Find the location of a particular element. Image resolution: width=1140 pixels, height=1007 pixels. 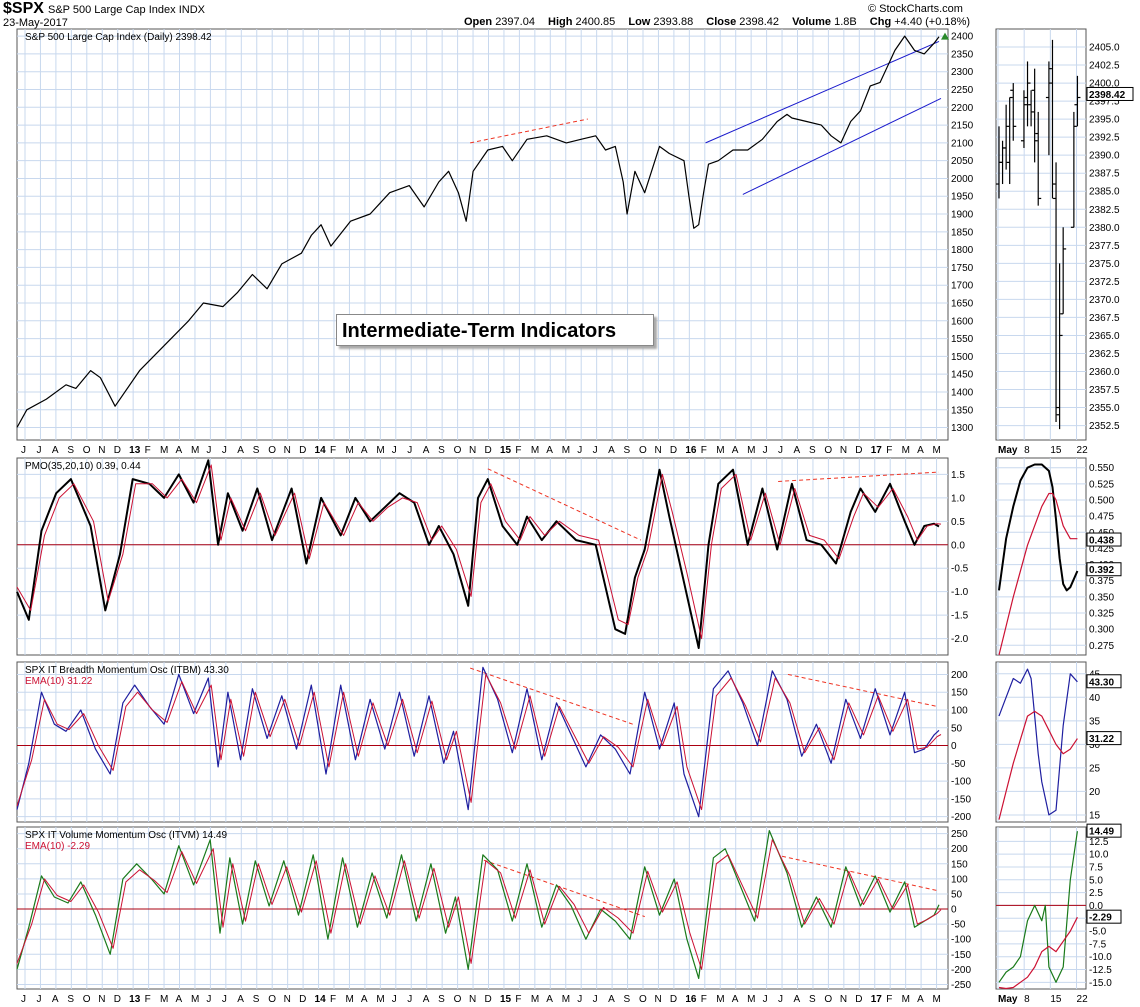

zoom-x-tick-label: 22 is located at coordinates (1083, 999).